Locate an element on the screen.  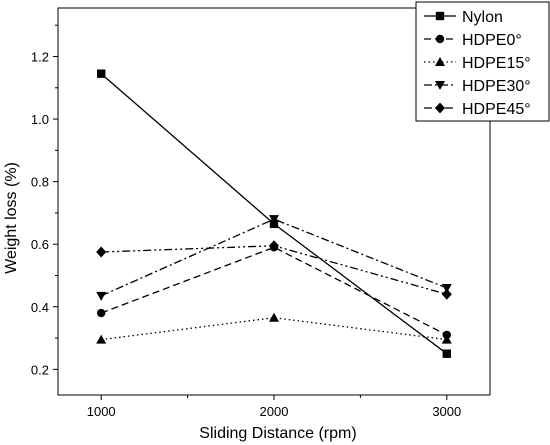
legend-label: HDPE15° is located at coordinates (496, 63).